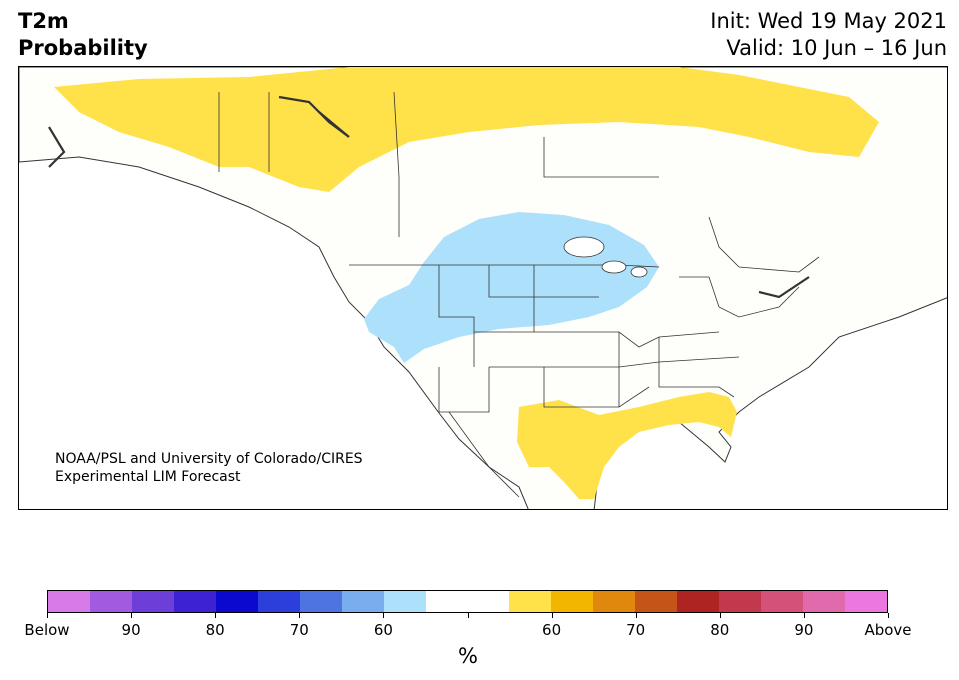  What do you see at coordinates (43, 21) in the screenshot?
I see `title-variable: T2m` at bounding box center [43, 21].